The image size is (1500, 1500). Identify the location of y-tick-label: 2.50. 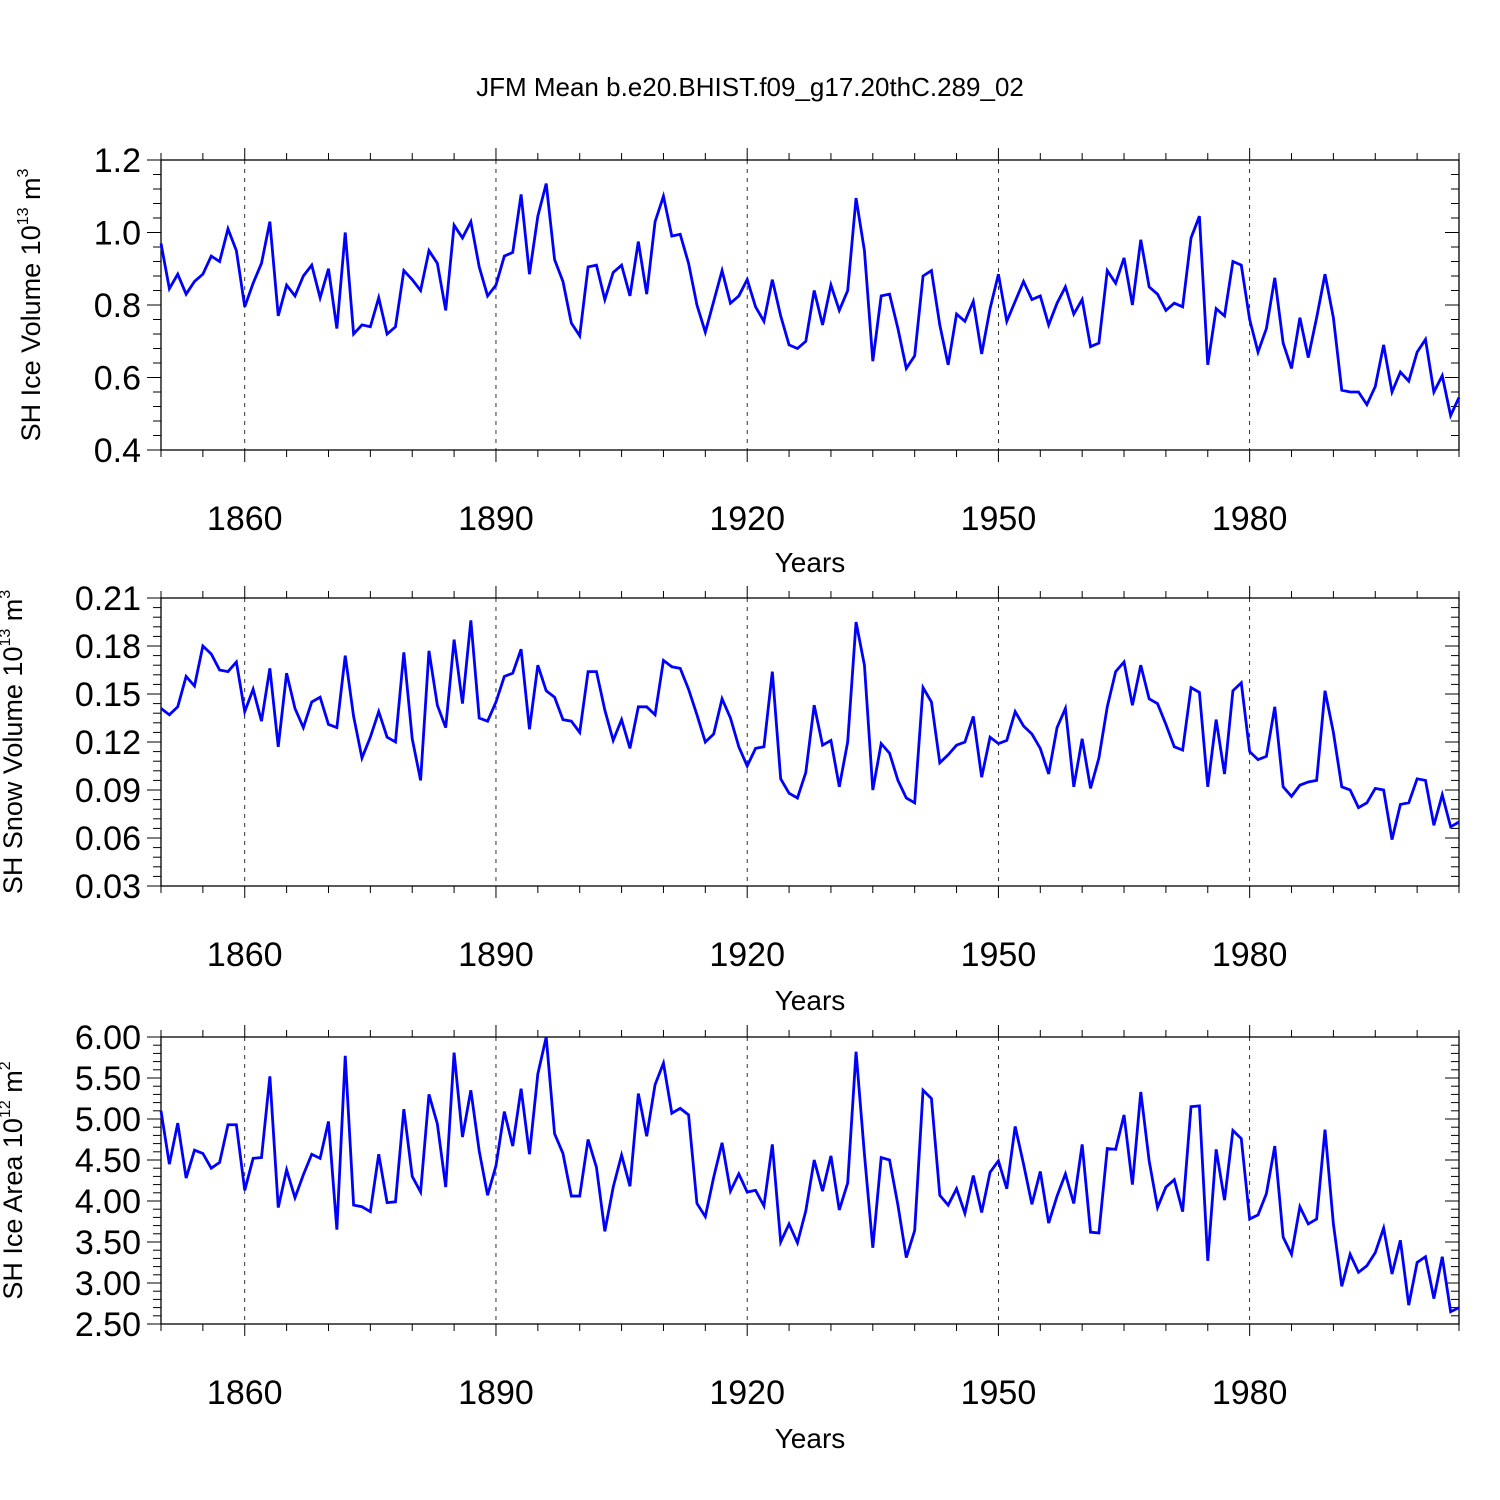
(108, 1325).